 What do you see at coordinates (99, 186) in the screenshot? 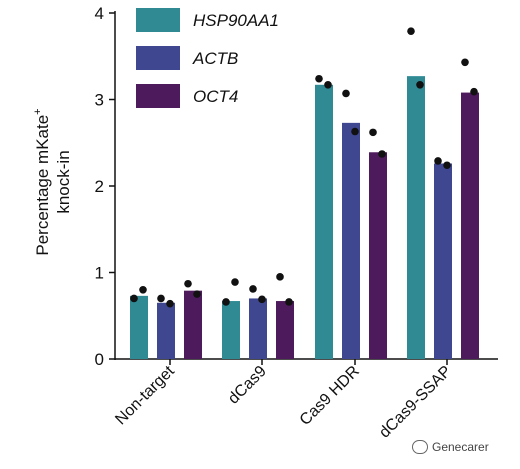
I see `y-tick-label: 2` at bounding box center [99, 186].